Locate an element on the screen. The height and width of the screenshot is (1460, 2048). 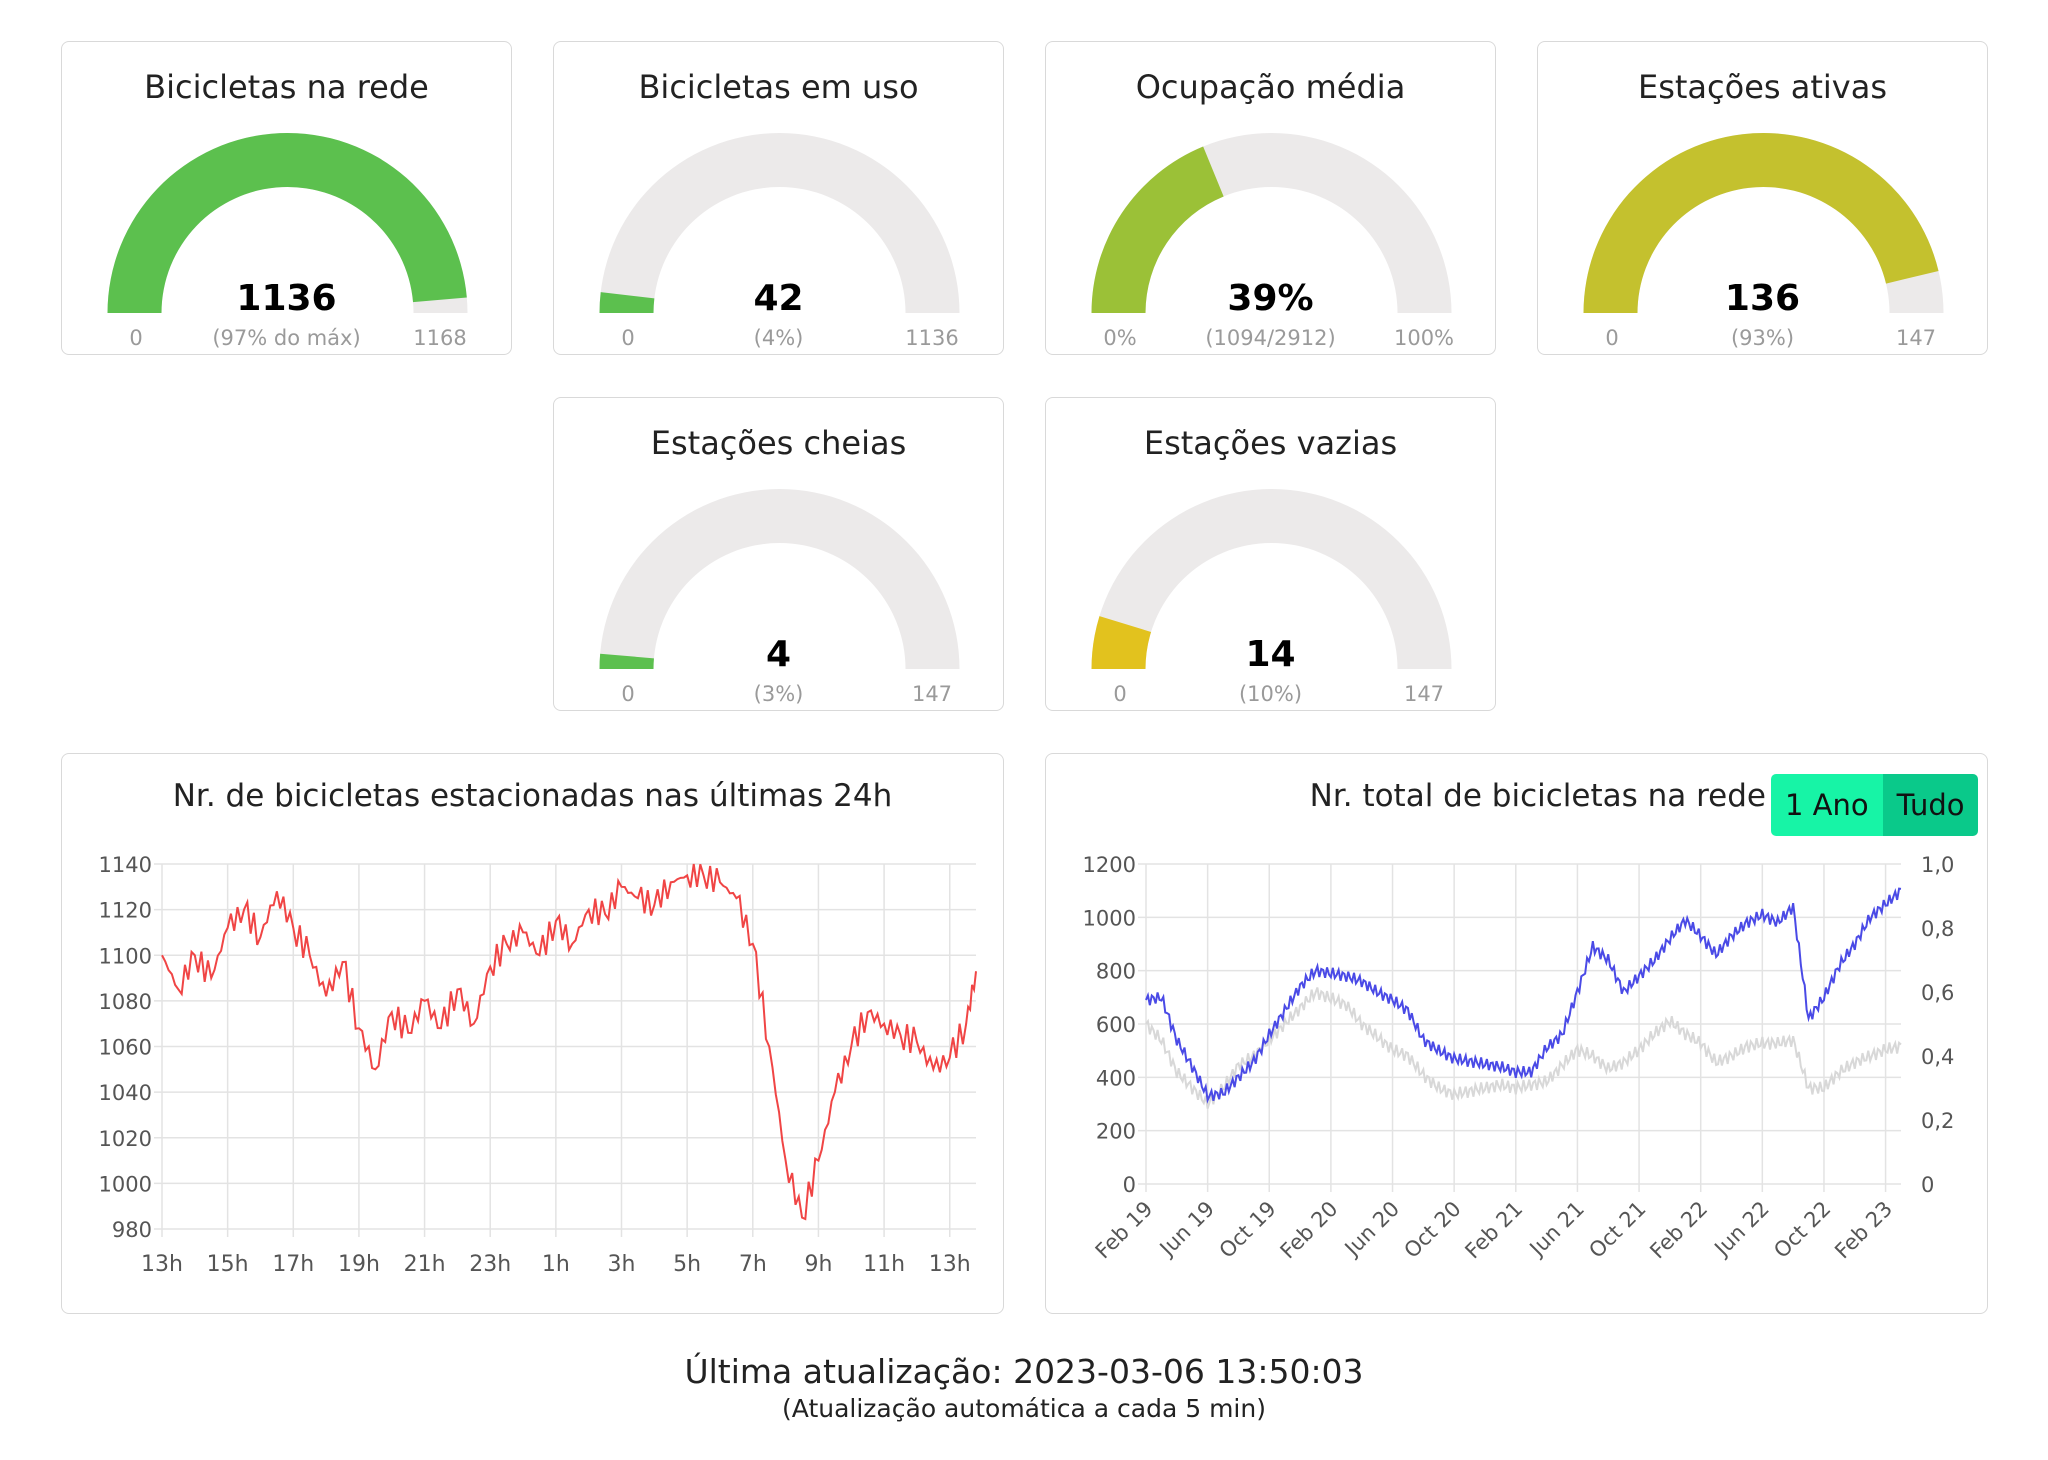
gauge-card-active-stations: Estações ativas 136 (93%) 0 147 is located at coordinates (1762, 198).